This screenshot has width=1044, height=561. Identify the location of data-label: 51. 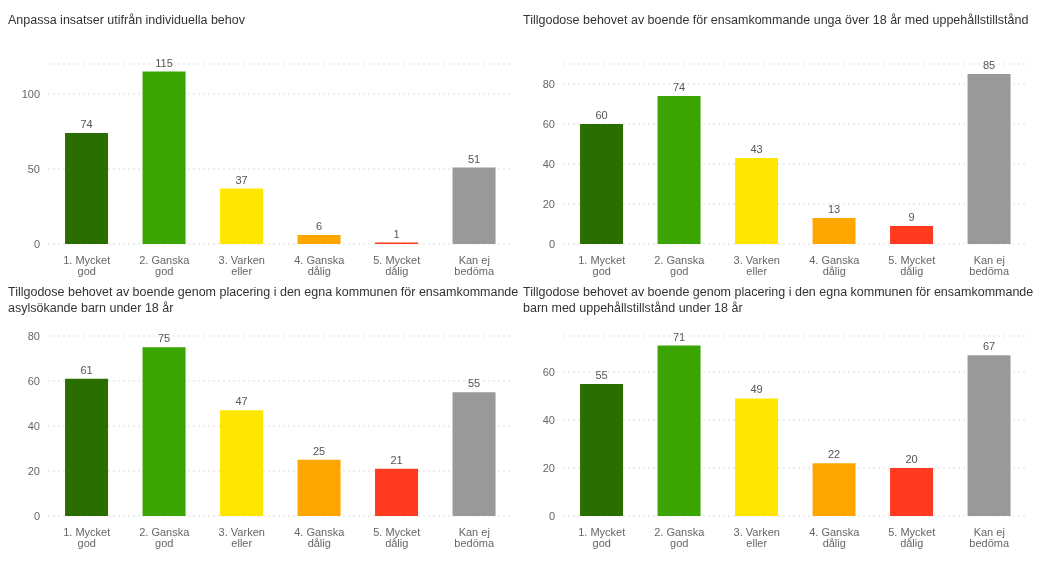
(474, 158).